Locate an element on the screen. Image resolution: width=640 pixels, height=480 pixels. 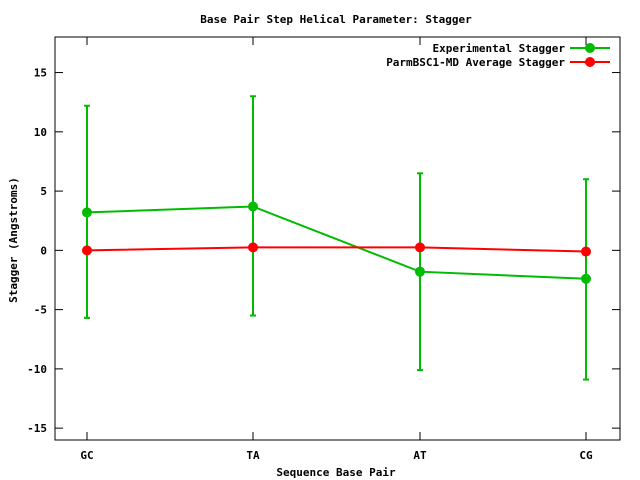
x-axis-label: Sequence Base Pair is located at coordinates (336, 472).